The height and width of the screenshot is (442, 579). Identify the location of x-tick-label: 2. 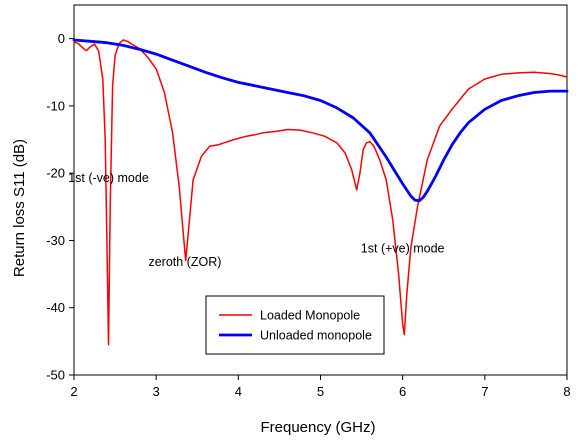
(73, 391).